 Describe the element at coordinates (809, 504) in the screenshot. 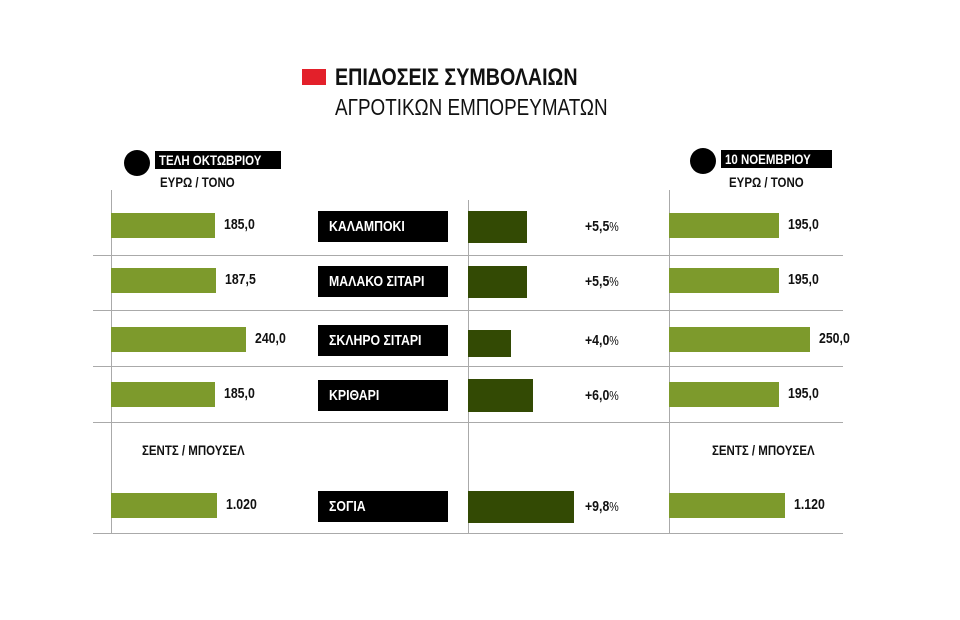

I see `after-value: 1.120` at that location.